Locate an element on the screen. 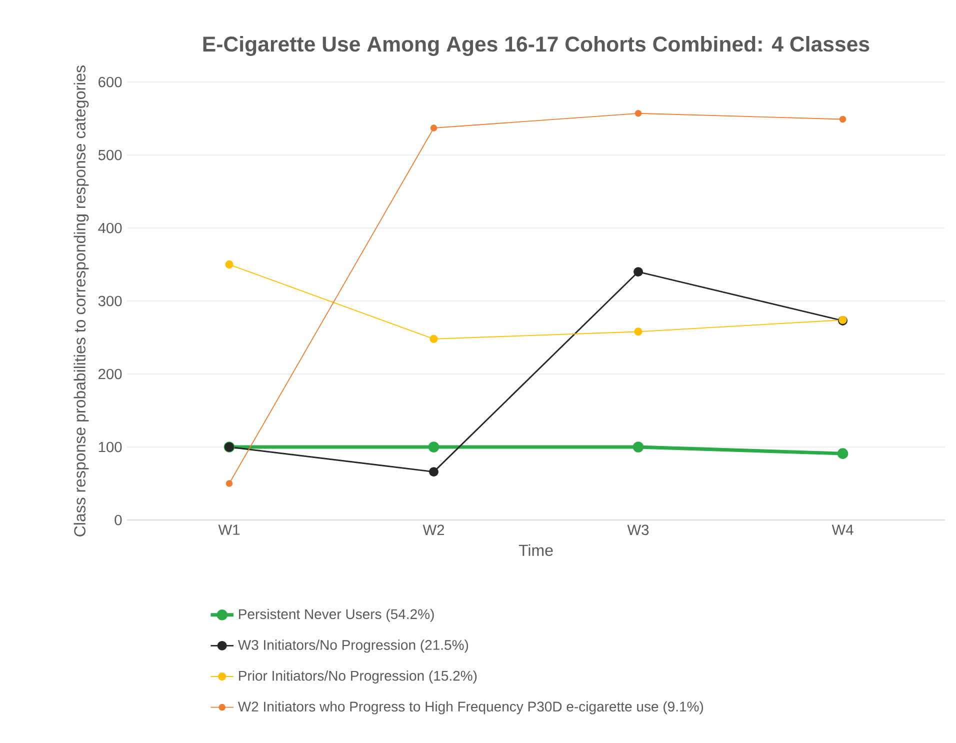  y-tick-label: 0 is located at coordinates (118, 520).